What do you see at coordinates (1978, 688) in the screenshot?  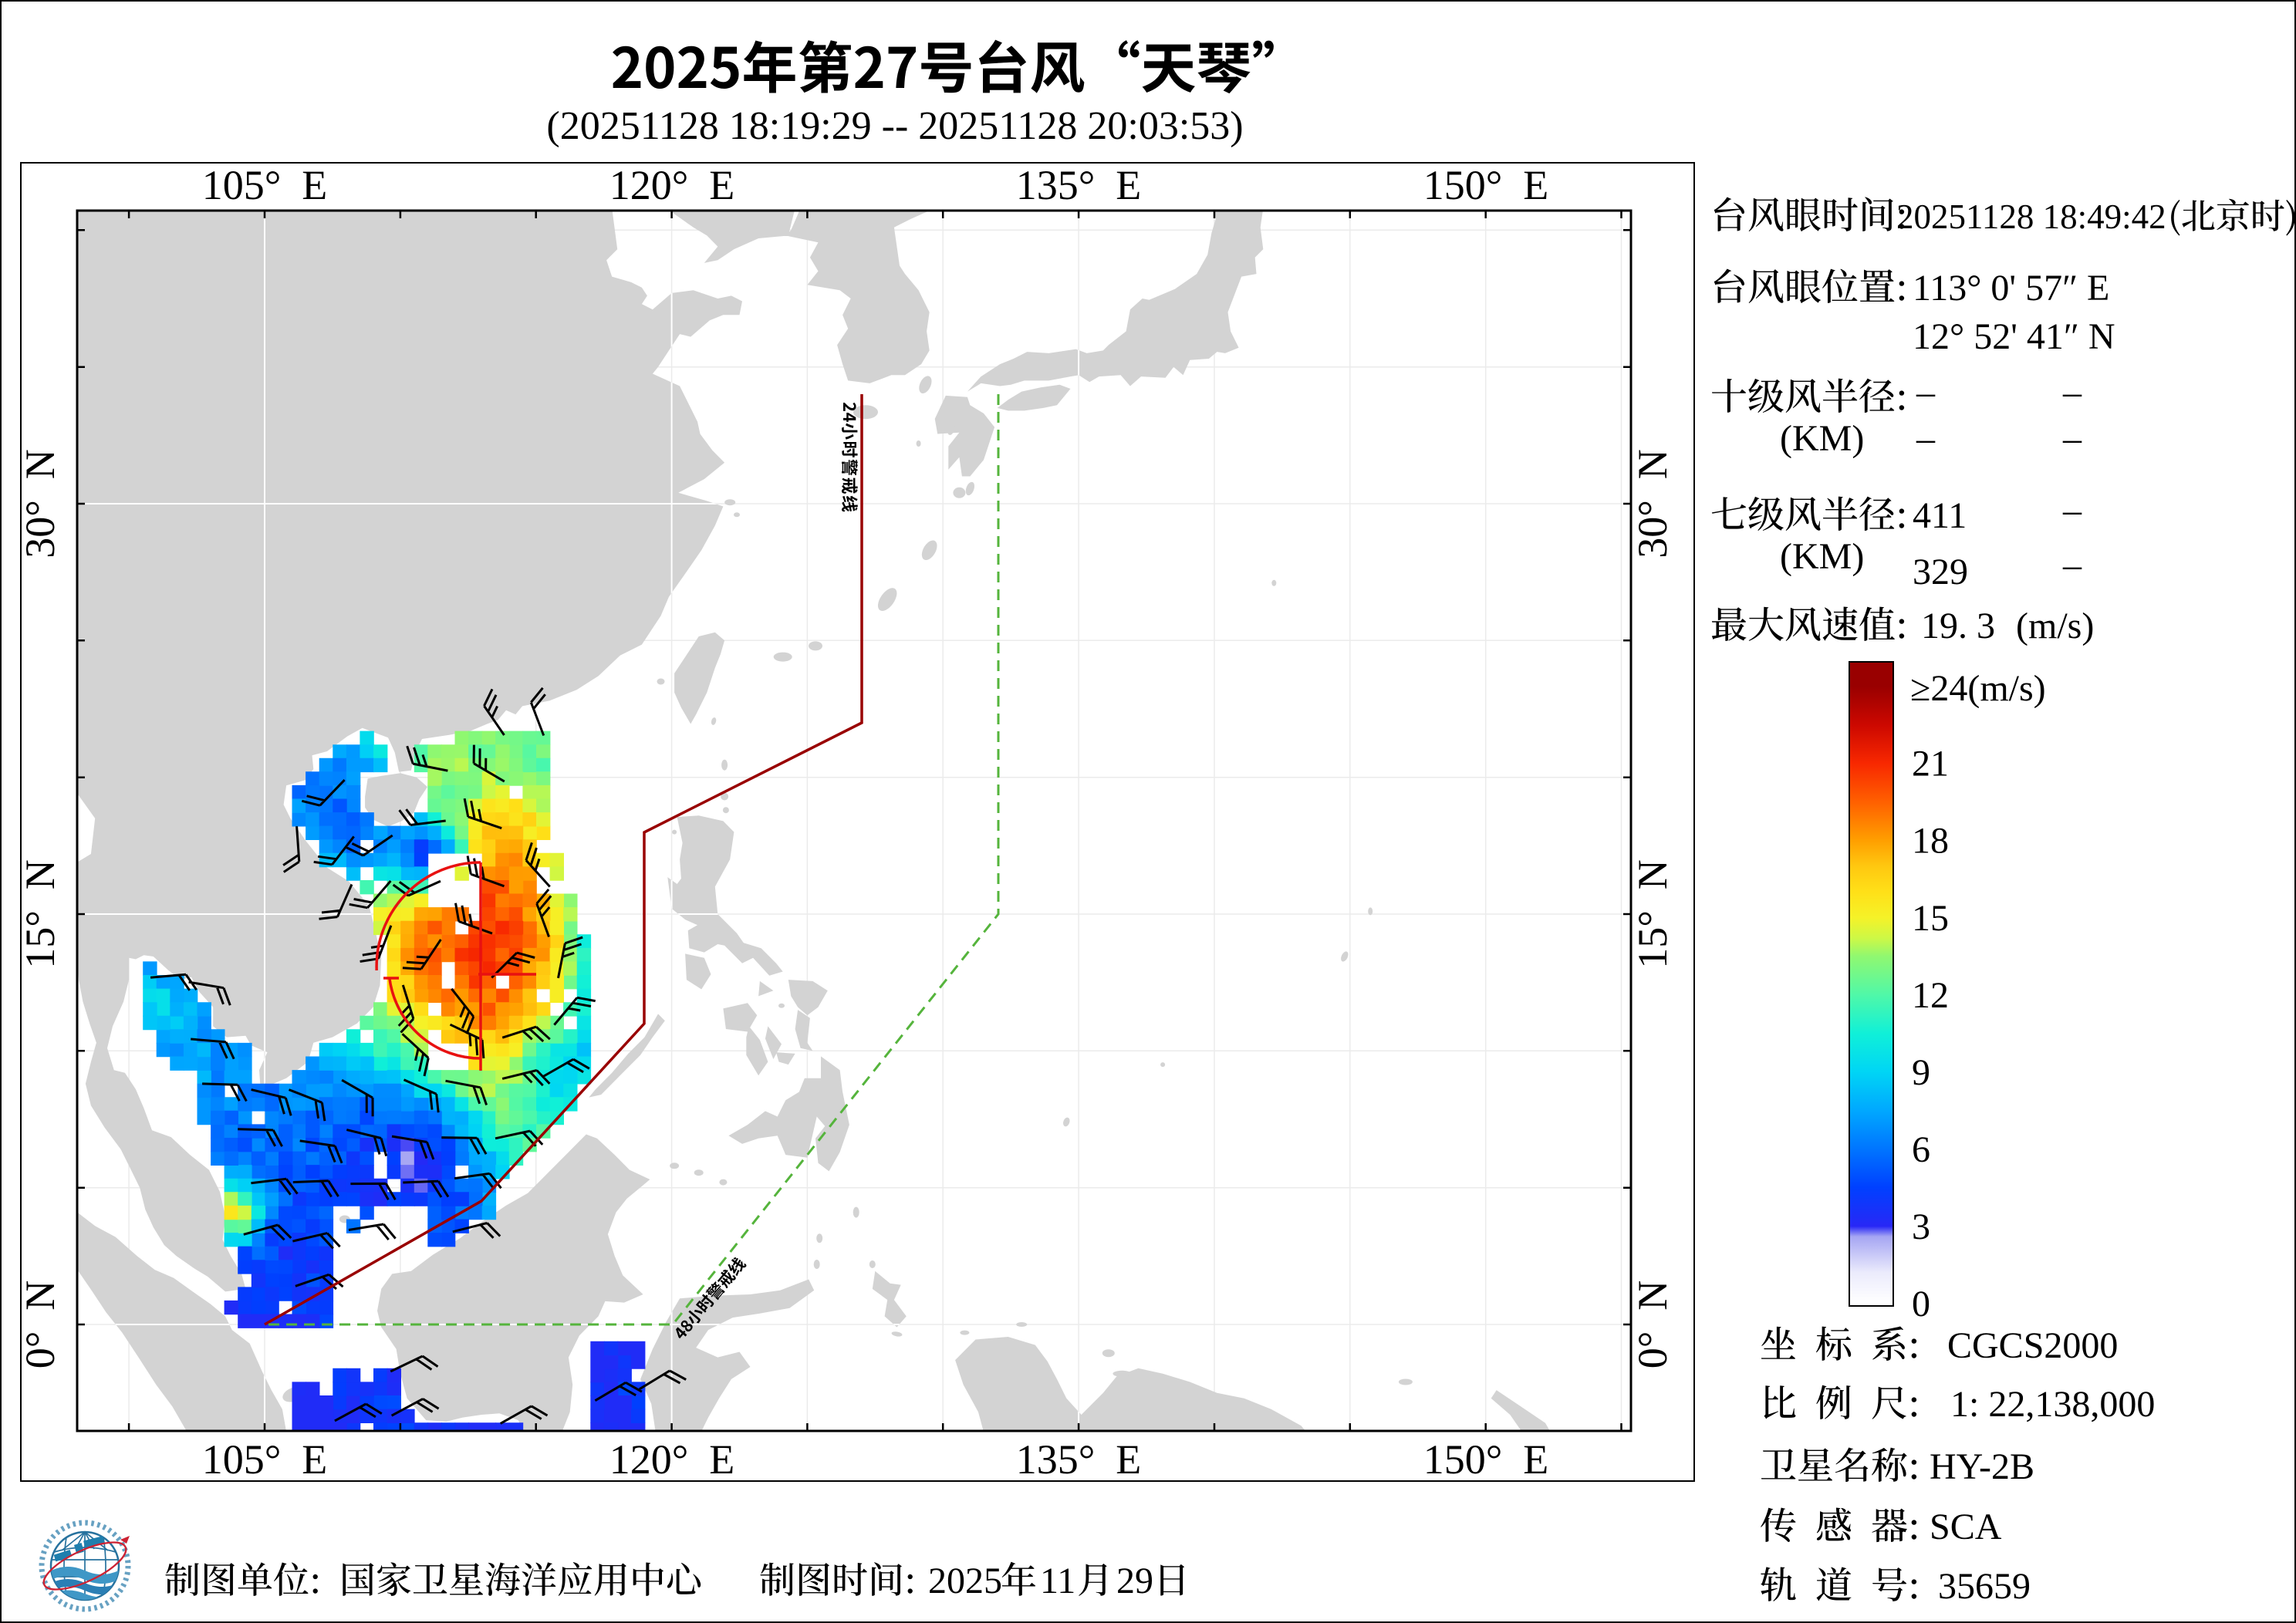 I see `svg-text: ≥24(m/s)` at bounding box center [1978, 688].